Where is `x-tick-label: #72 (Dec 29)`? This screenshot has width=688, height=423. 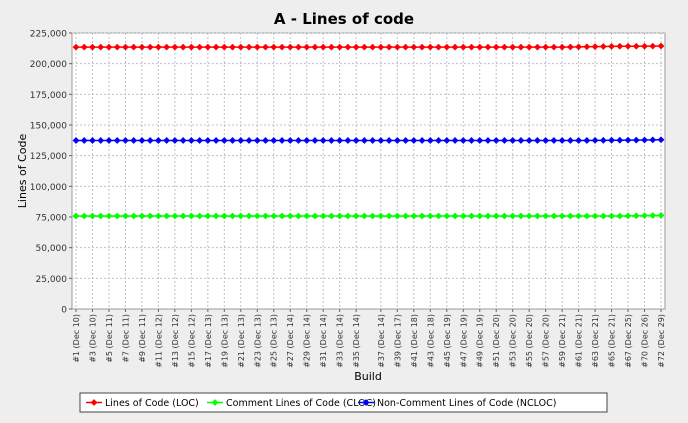 x-tick-label: #72 (Dec 29) is located at coordinates (661, 341).